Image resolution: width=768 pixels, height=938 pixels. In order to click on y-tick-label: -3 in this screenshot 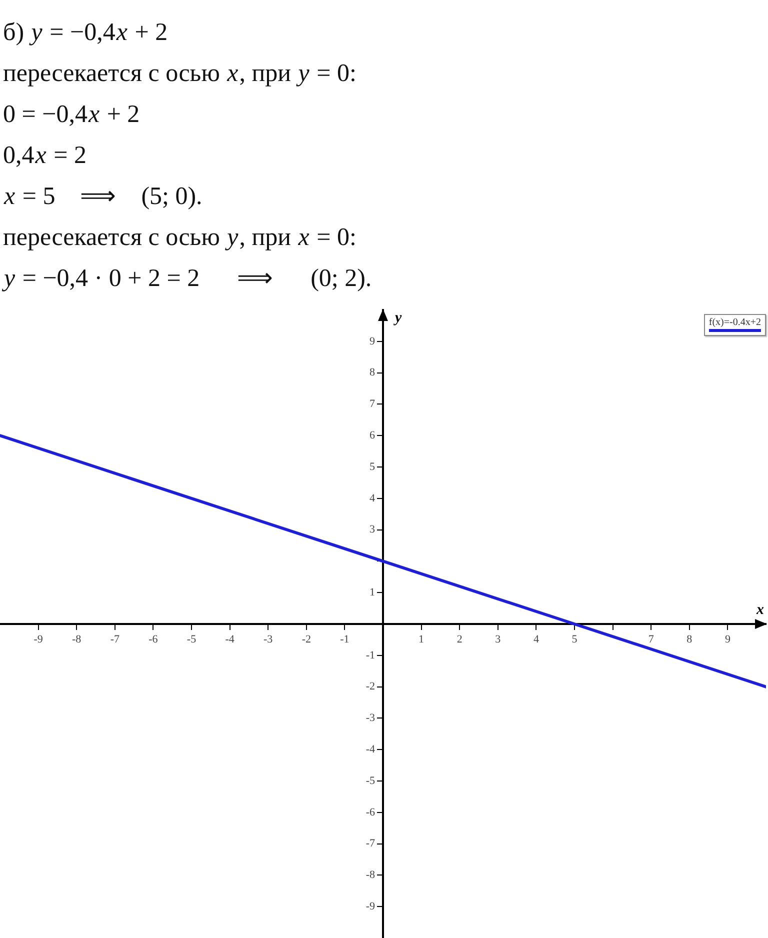, I will do `click(371, 718)`.